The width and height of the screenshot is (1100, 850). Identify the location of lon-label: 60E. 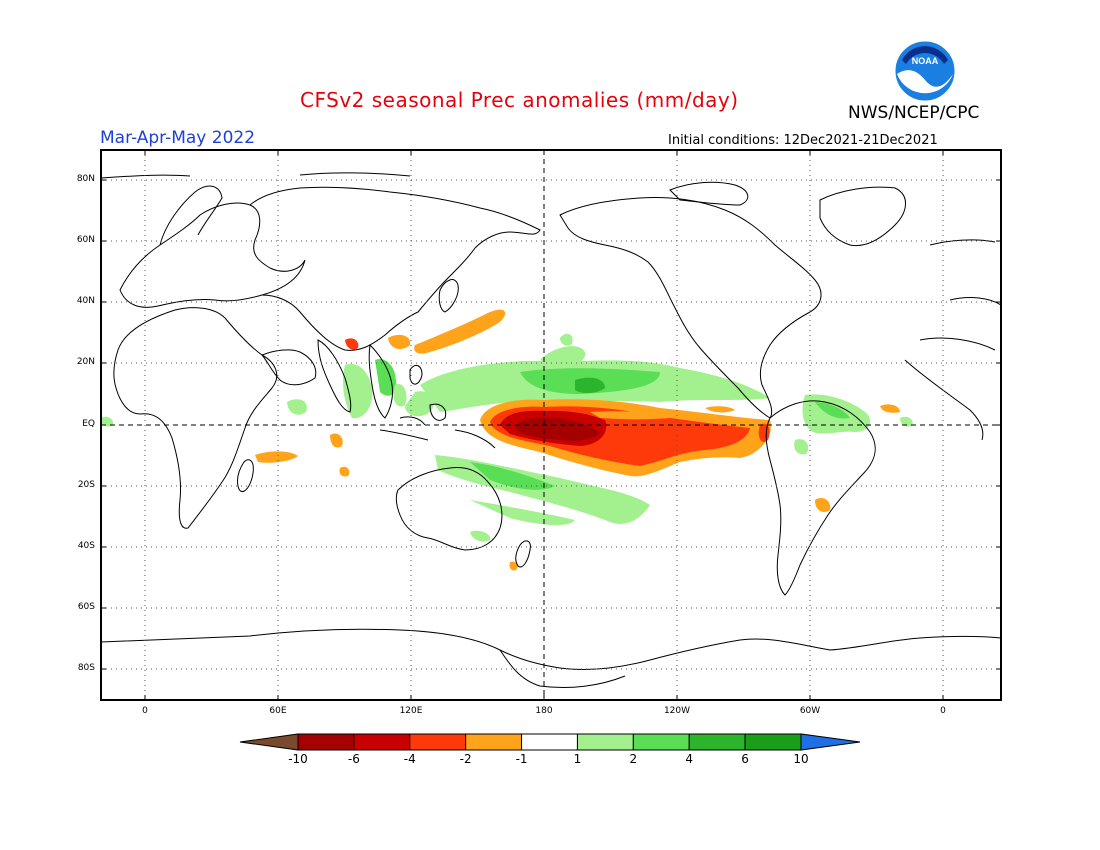
(278, 711).